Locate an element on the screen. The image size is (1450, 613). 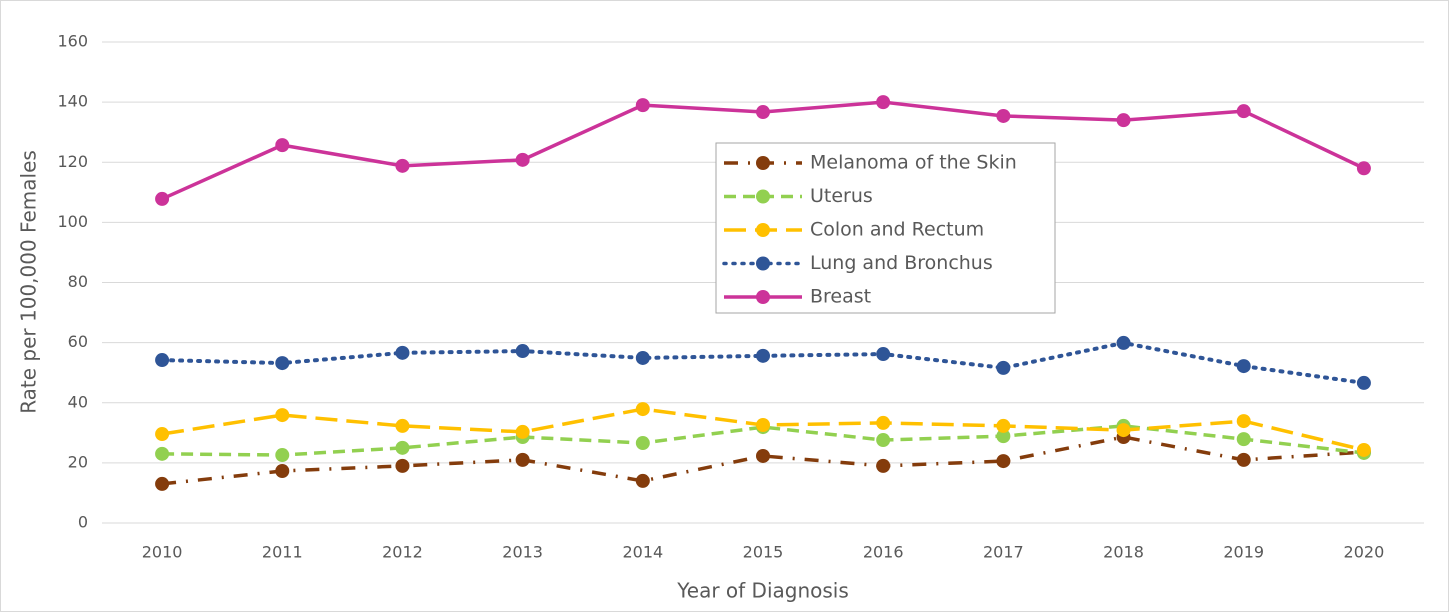
x-tick-label: 2013 is located at coordinates (522, 552).